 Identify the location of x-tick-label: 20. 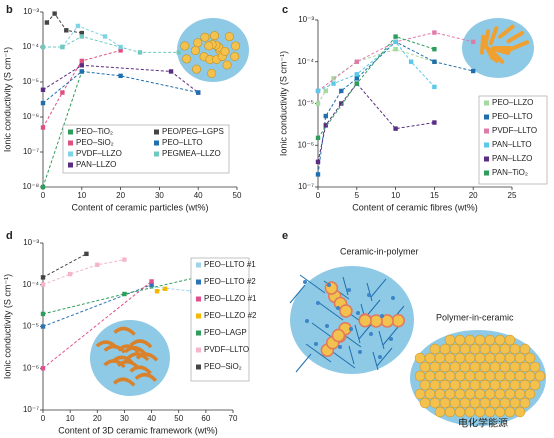
(120, 195).